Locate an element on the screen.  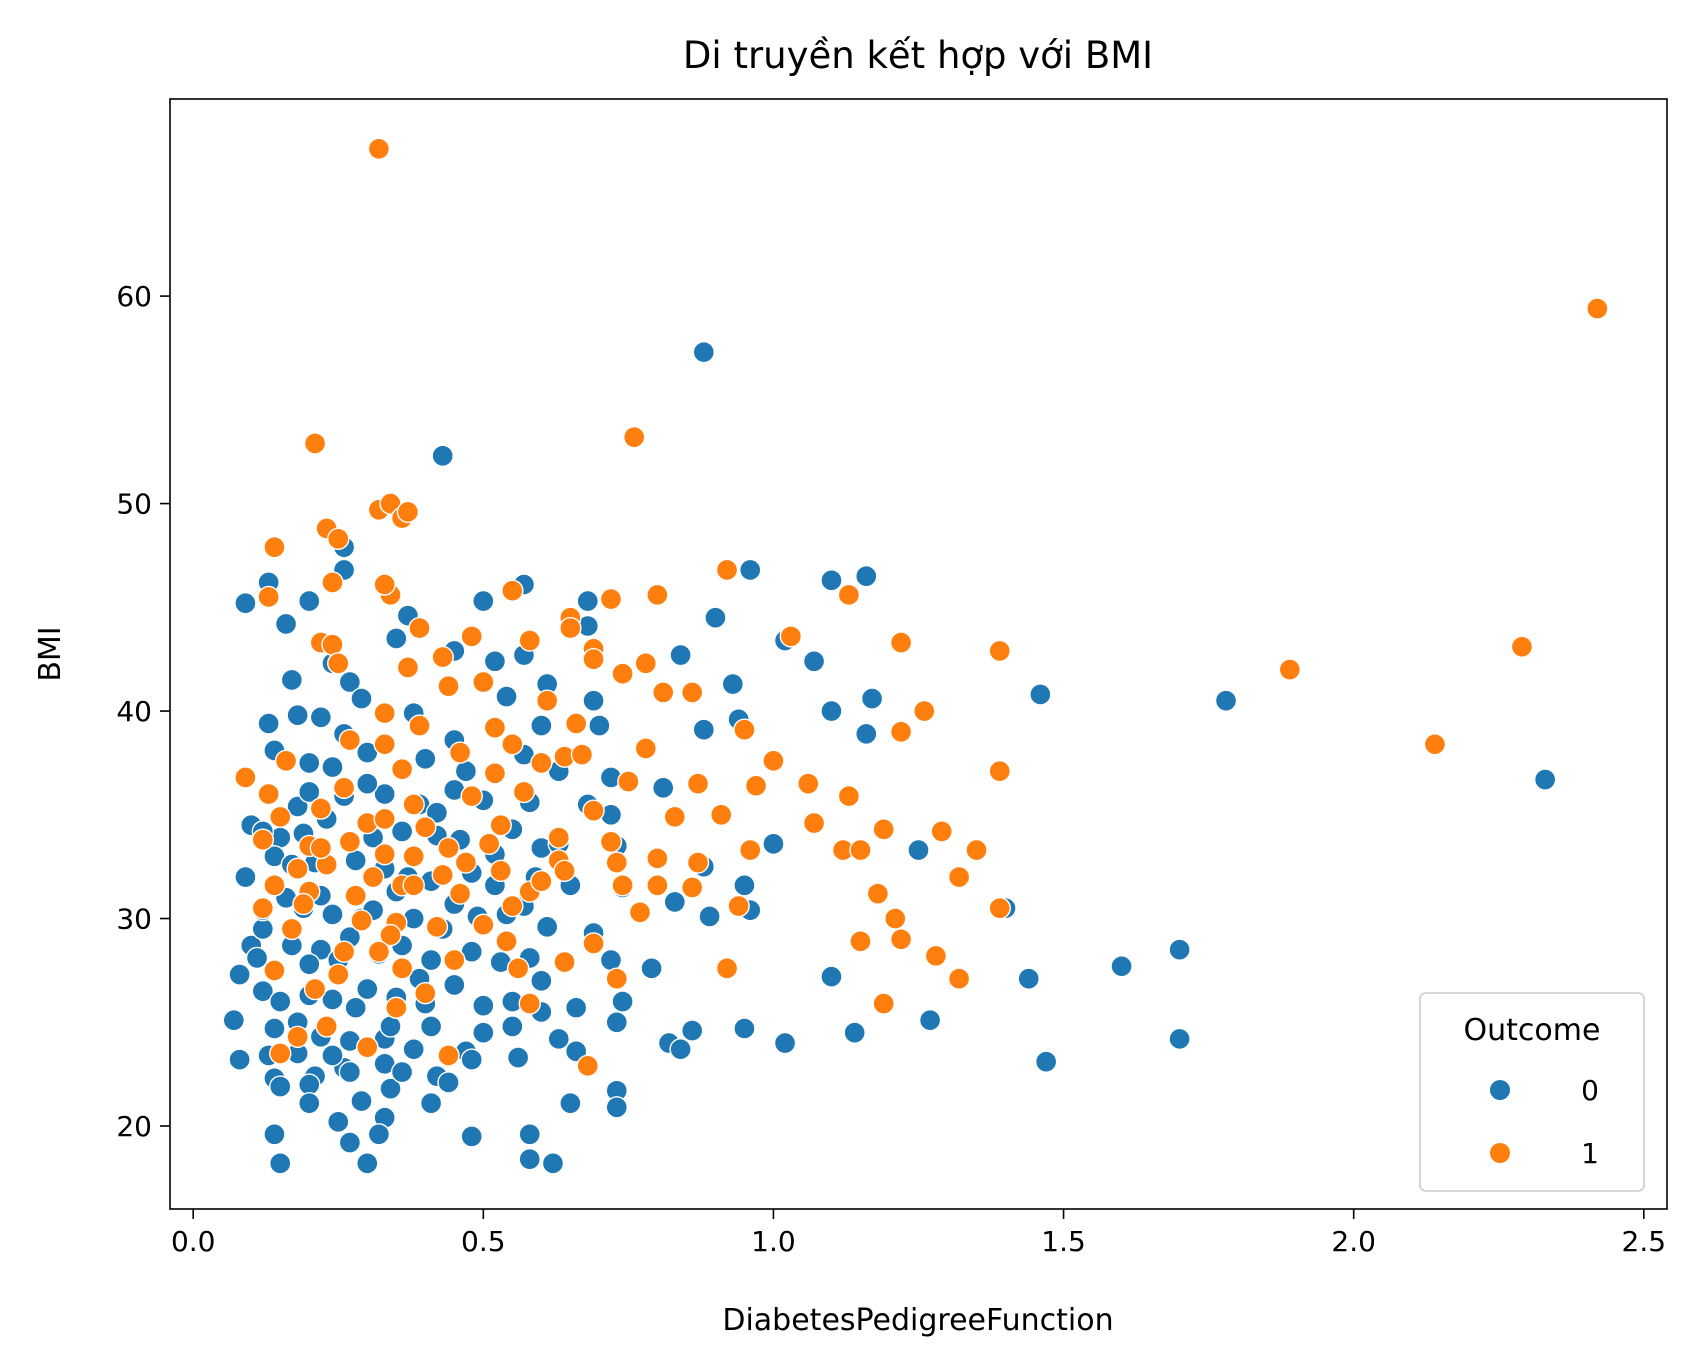
x-tick-label: 0.0 is located at coordinates (193, 1241).